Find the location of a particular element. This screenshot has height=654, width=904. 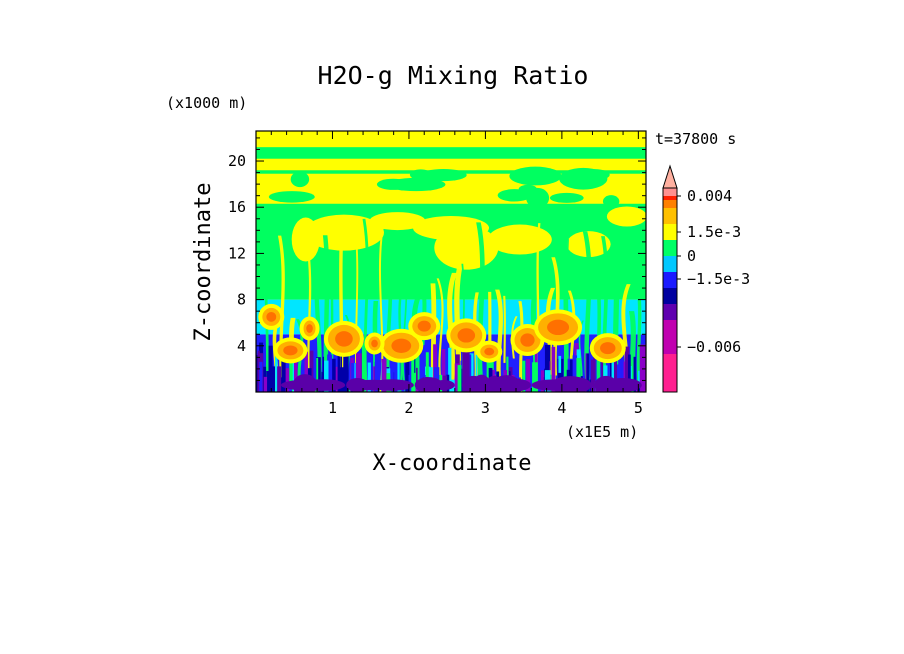

x-tick-label: 3 is located at coordinates (485, 408).